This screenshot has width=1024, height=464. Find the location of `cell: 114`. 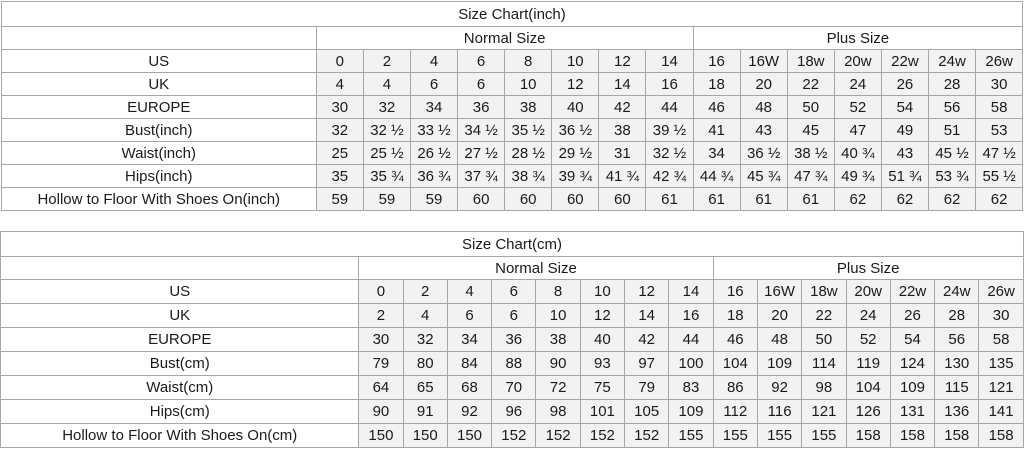

cell: 114 is located at coordinates (824, 363).